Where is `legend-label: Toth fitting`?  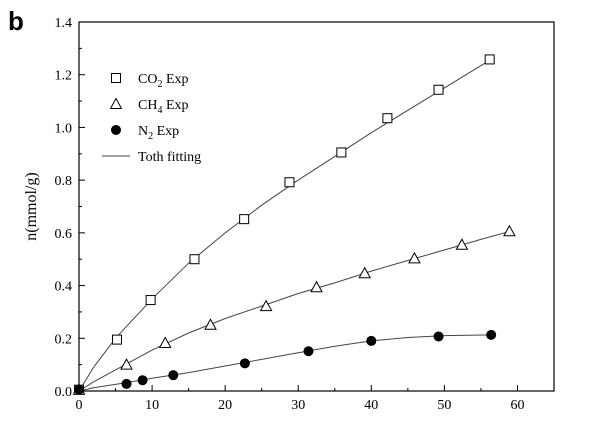 legend-label: Toth fitting is located at coordinates (169, 157).